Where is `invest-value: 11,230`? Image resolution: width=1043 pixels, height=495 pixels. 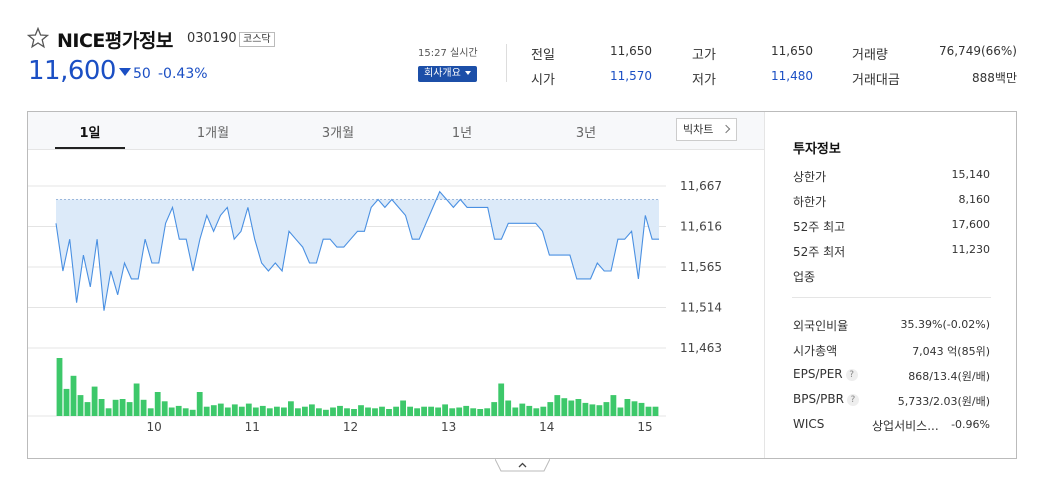 invest-value: 11,230 is located at coordinates (971, 249).